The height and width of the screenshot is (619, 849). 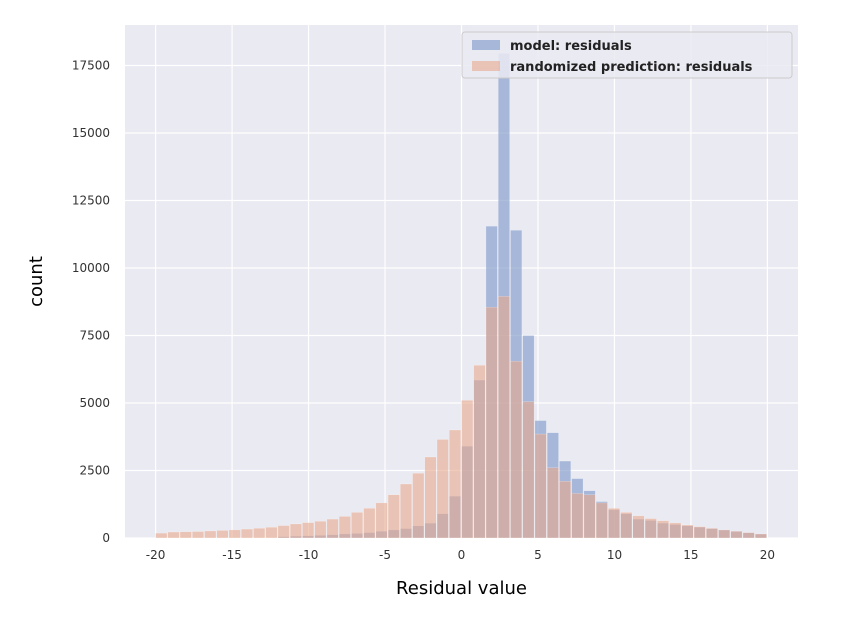 What do you see at coordinates (156, 555) in the screenshot?
I see `x-tick-label-0: -20` at bounding box center [156, 555].